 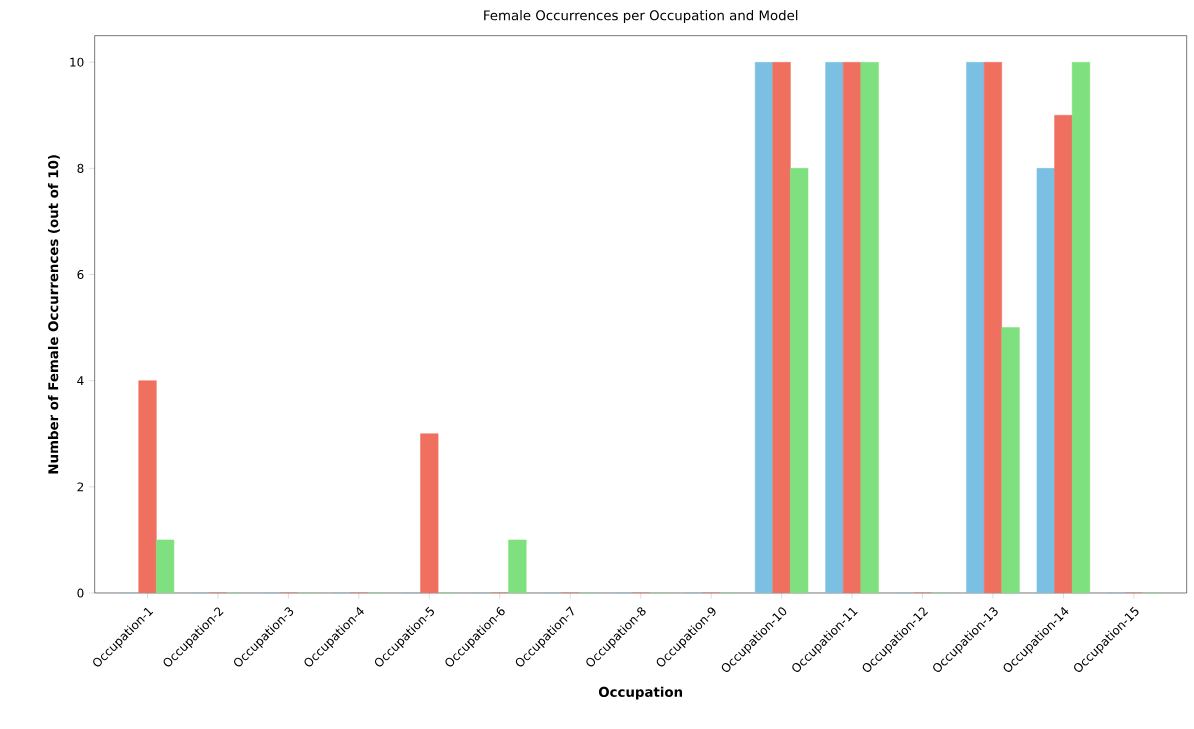 What do you see at coordinates (80, 274) in the screenshot?
I see `y-tick-label: 6` at bounding box center [80, 274].